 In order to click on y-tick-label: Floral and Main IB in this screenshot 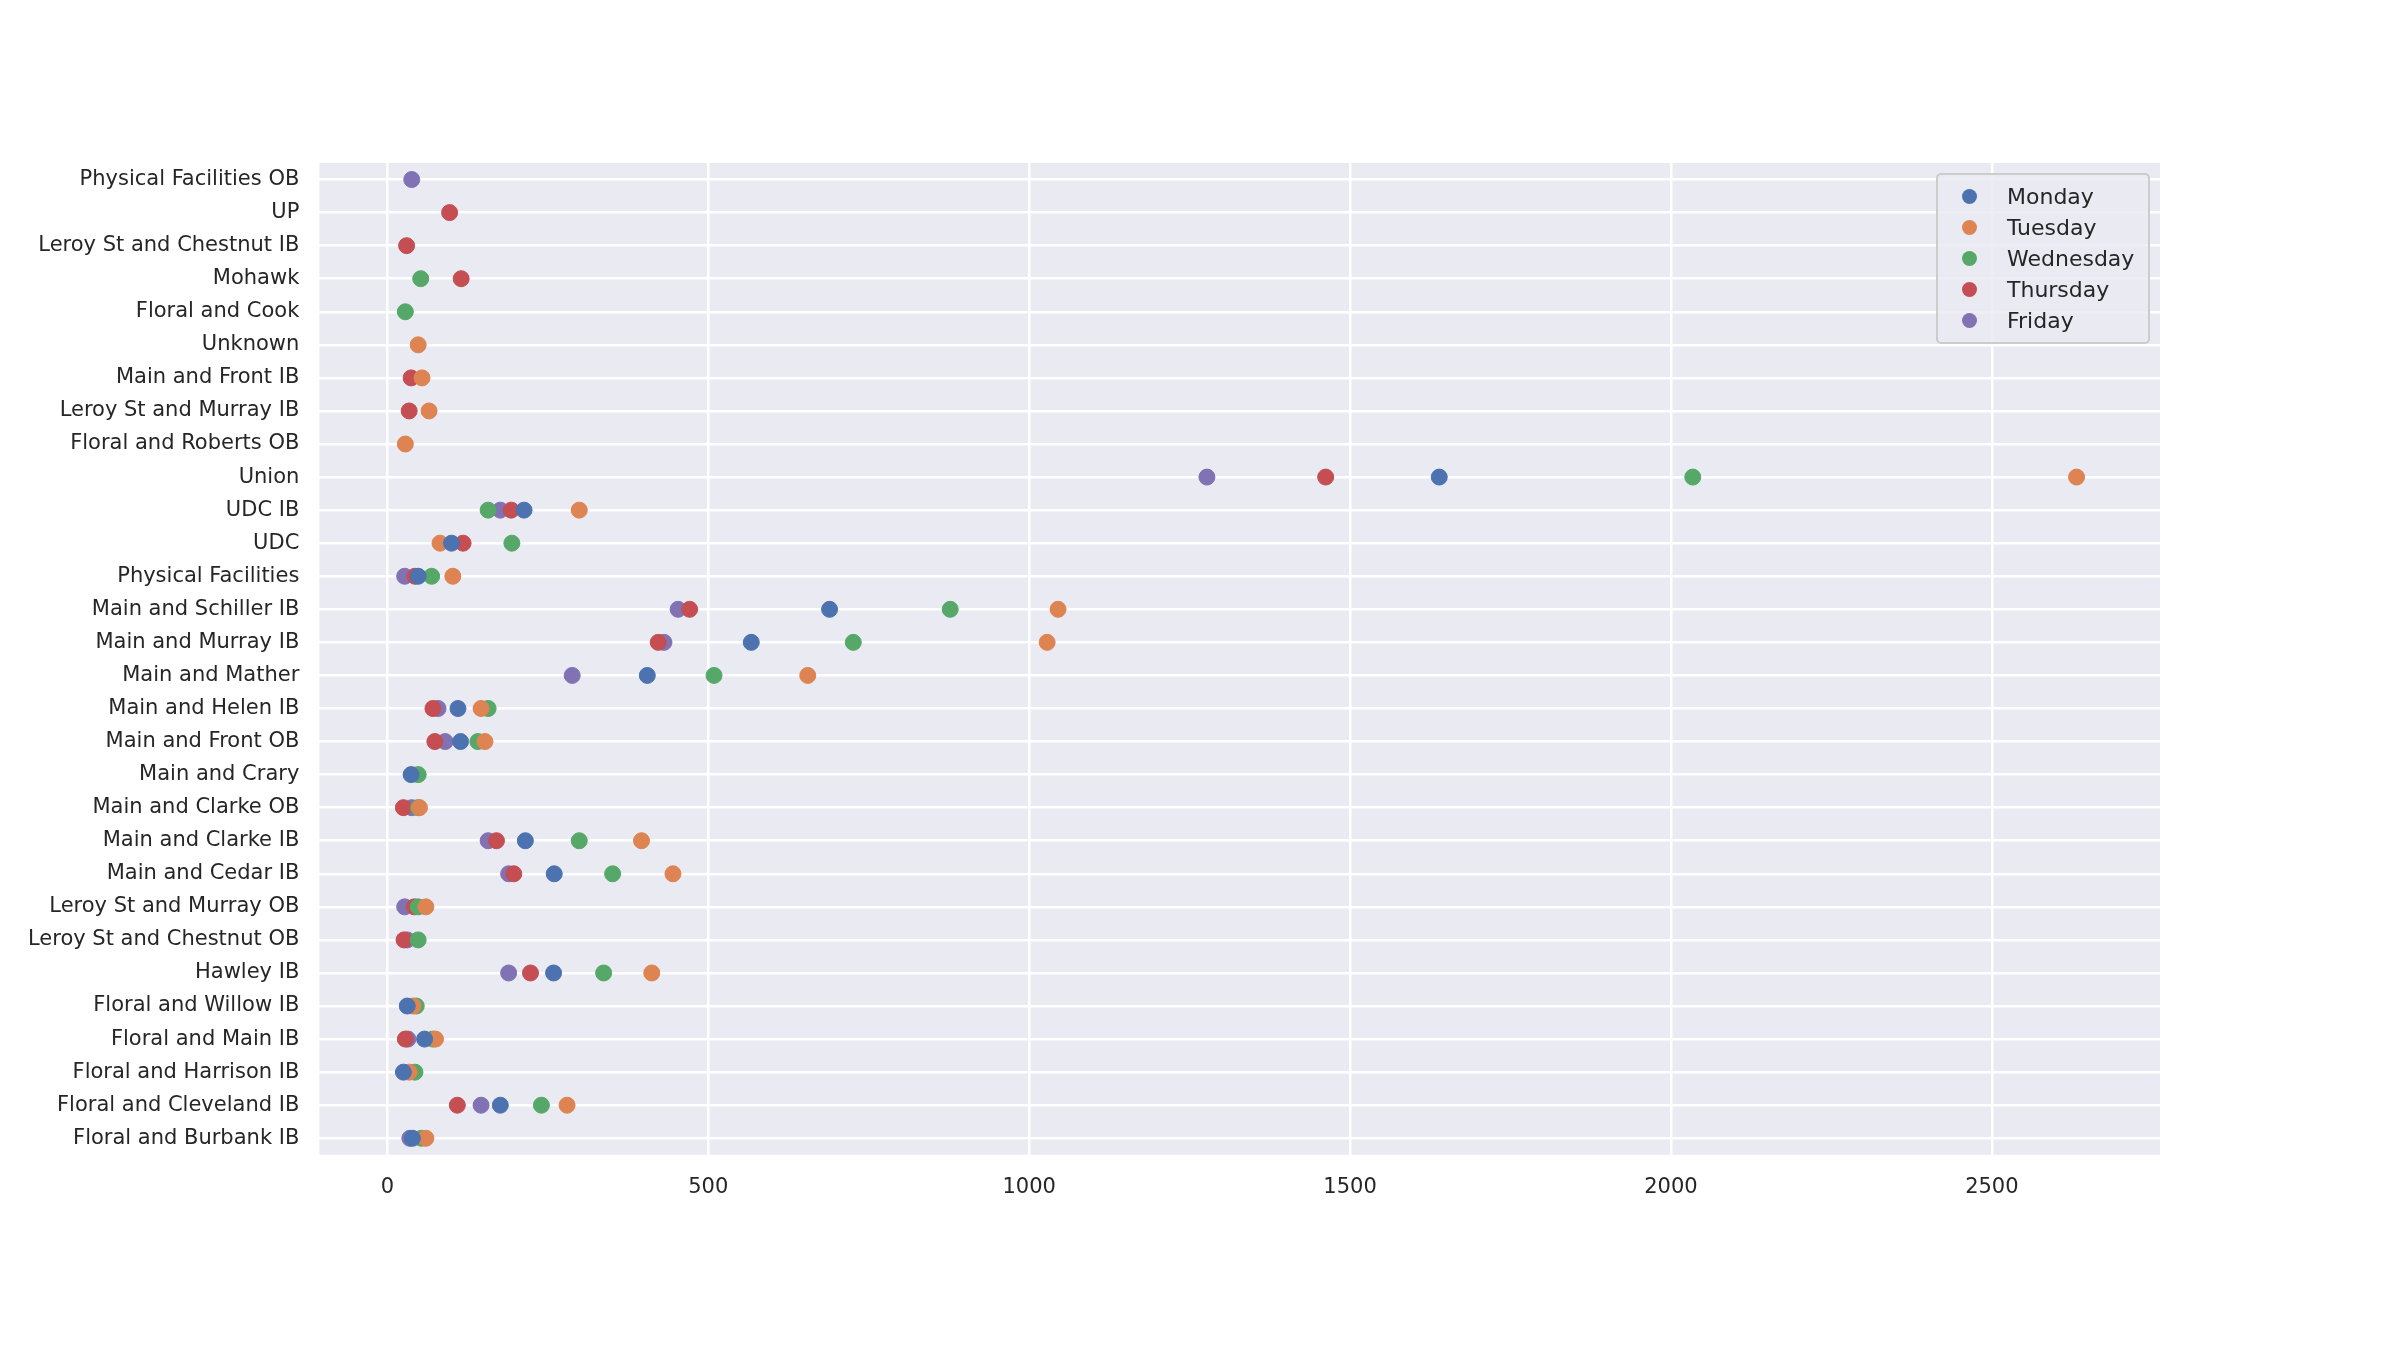, I will do `click(205, 1037)`.